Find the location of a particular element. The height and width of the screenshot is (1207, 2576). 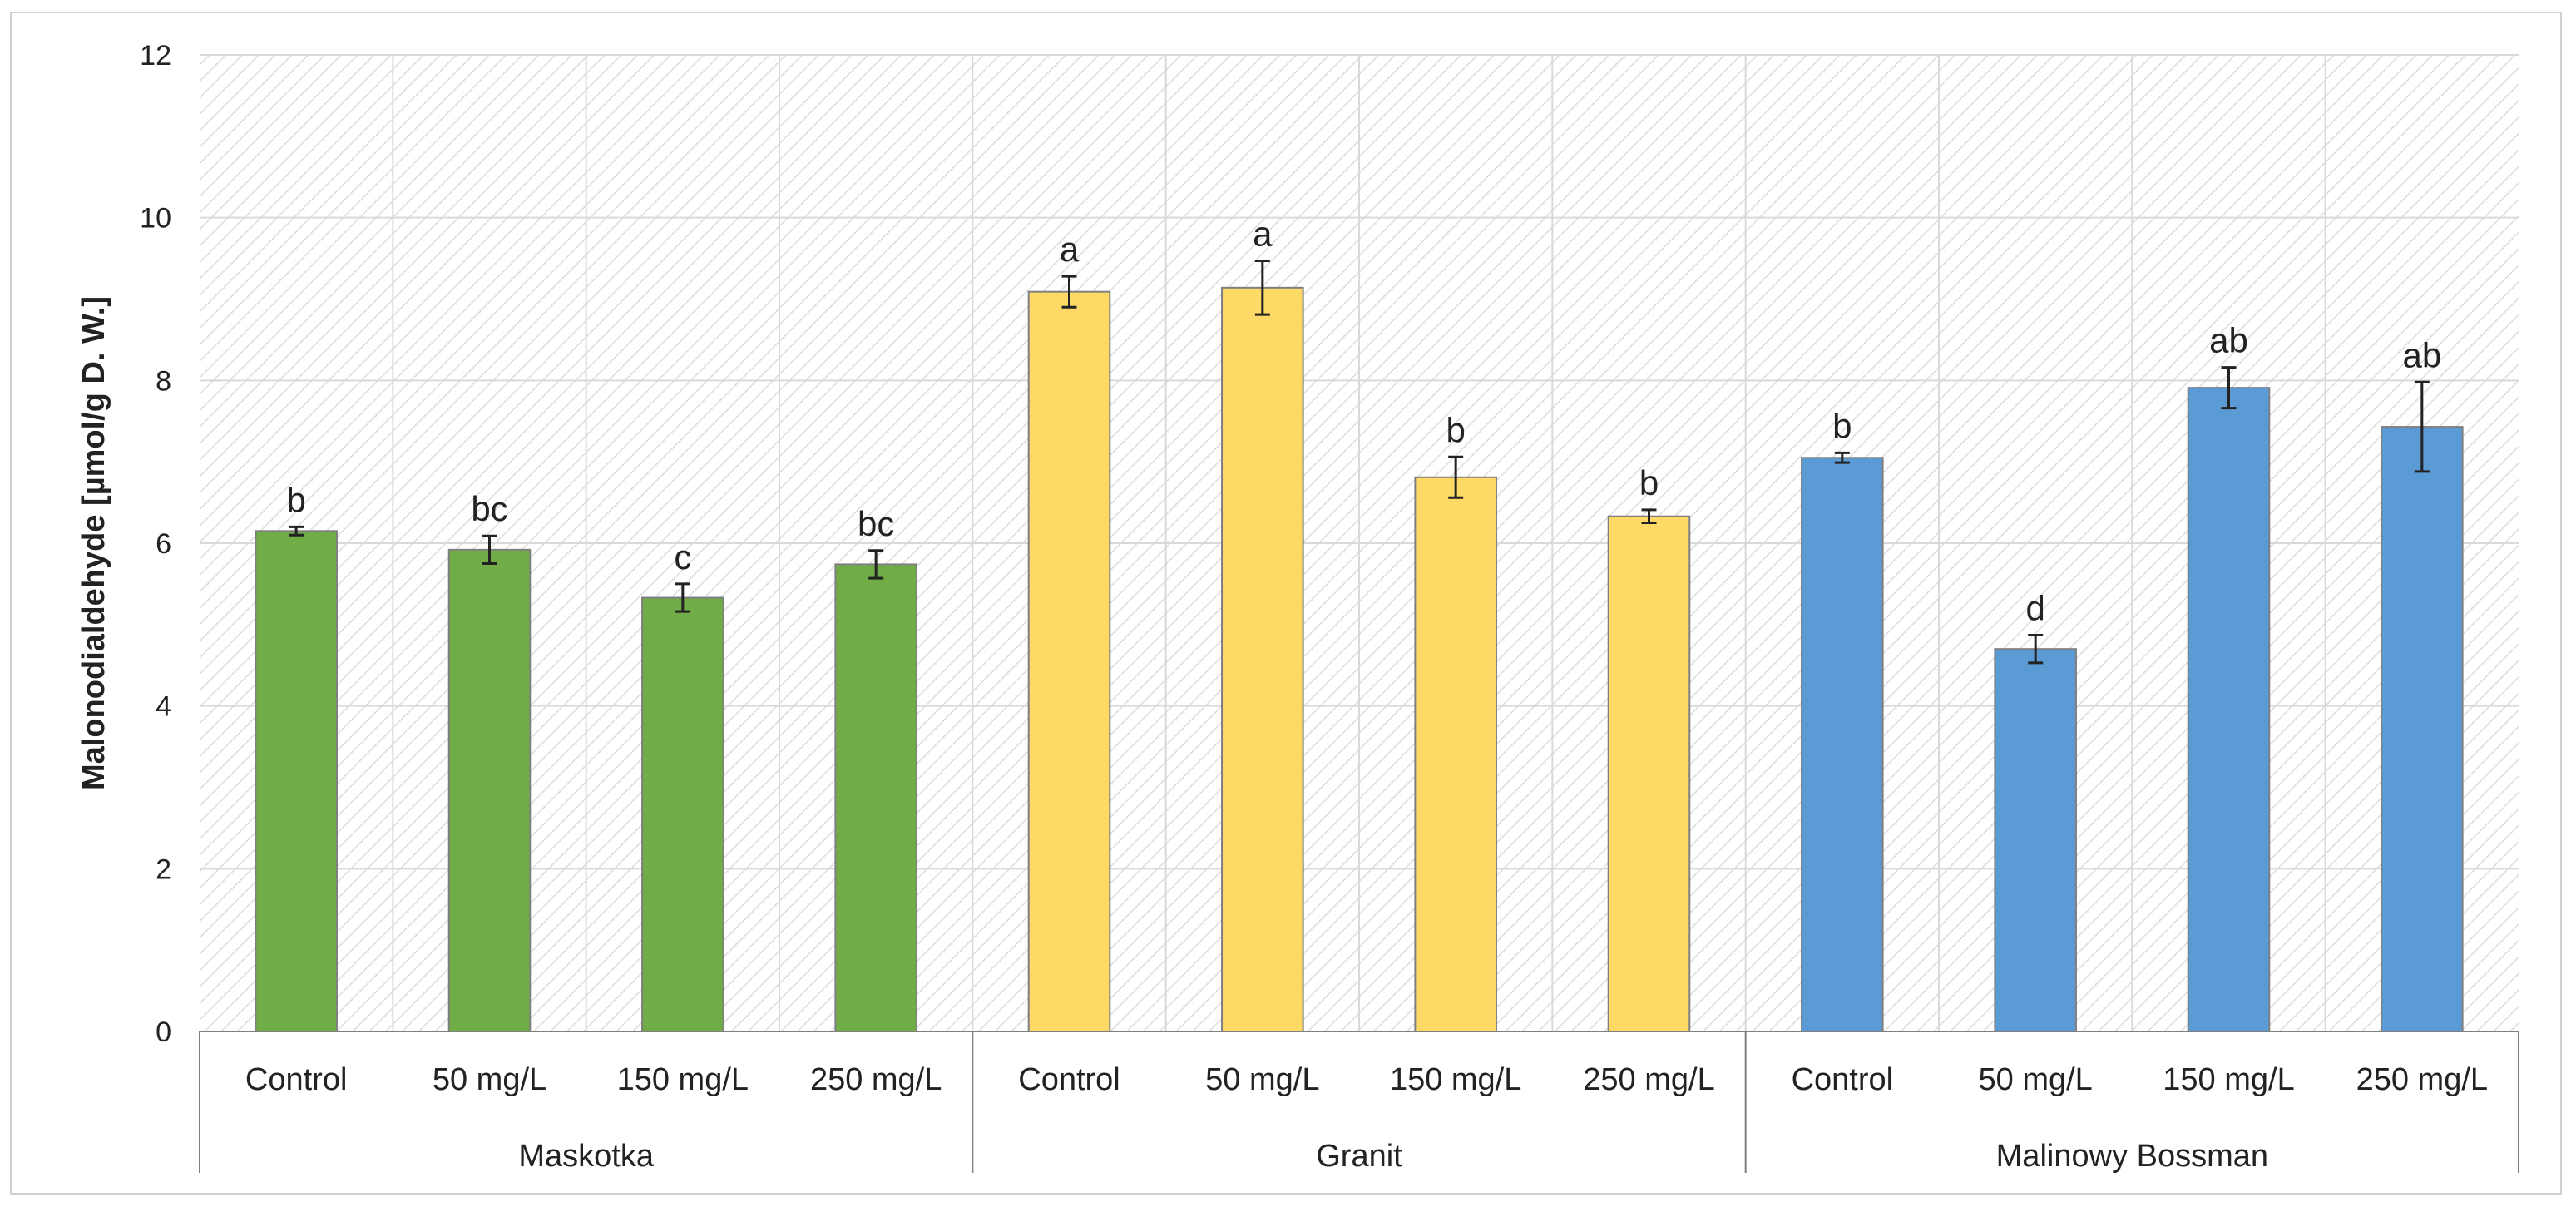

y-tick-label: 8 is located at coordinates (163, 381).